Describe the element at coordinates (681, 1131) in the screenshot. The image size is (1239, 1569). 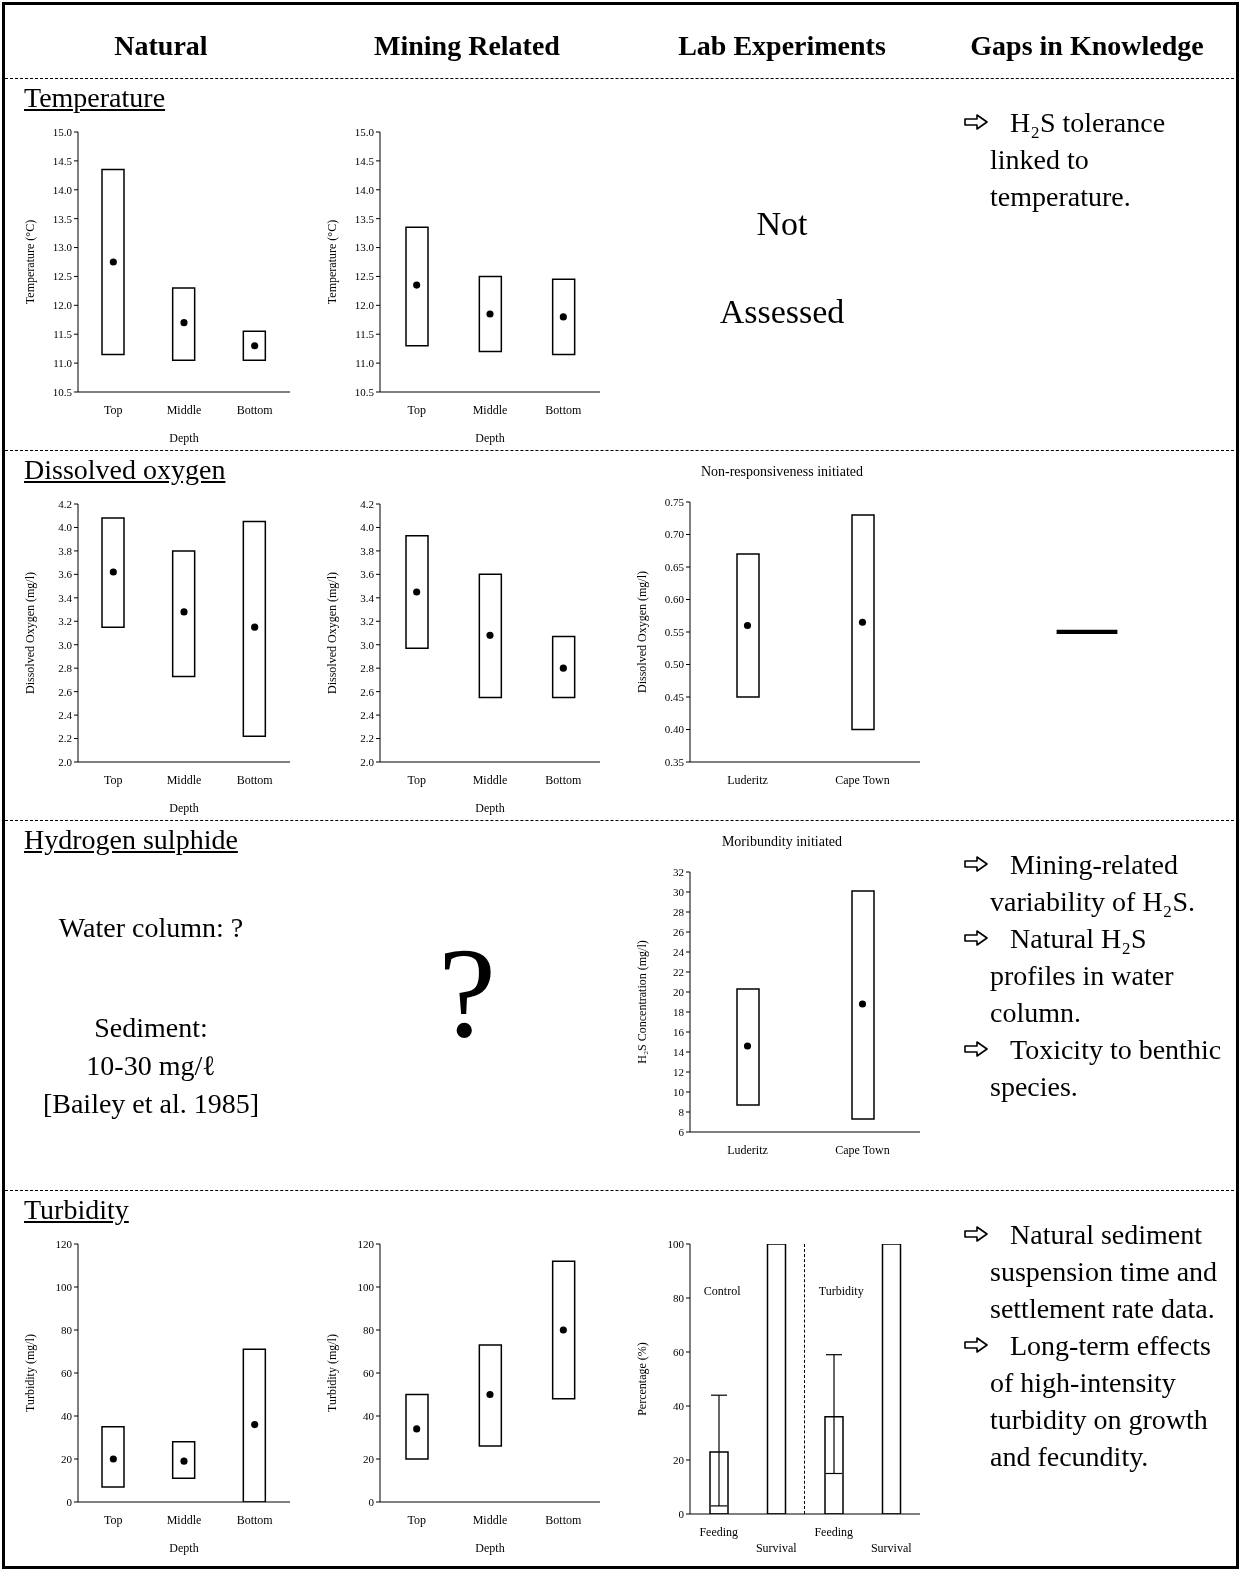
I see `y-tick-label: 6` at that location.